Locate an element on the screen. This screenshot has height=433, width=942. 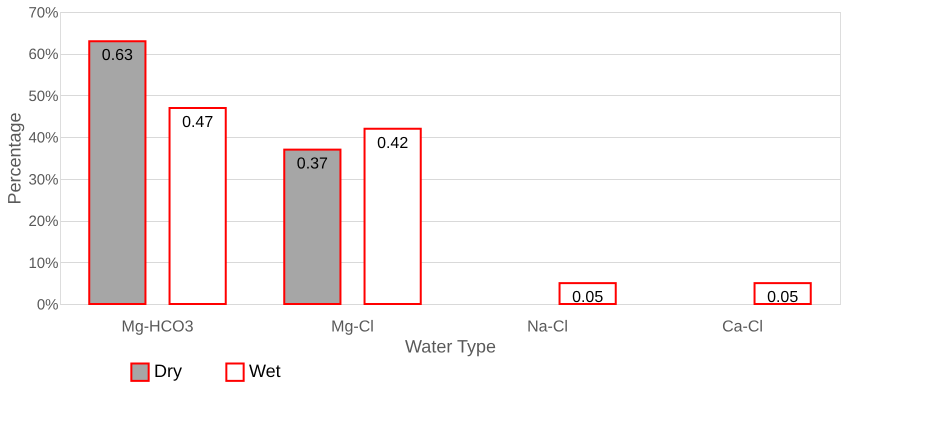
x-tick-label: Na-Cl is located at coordinates (547, 327).